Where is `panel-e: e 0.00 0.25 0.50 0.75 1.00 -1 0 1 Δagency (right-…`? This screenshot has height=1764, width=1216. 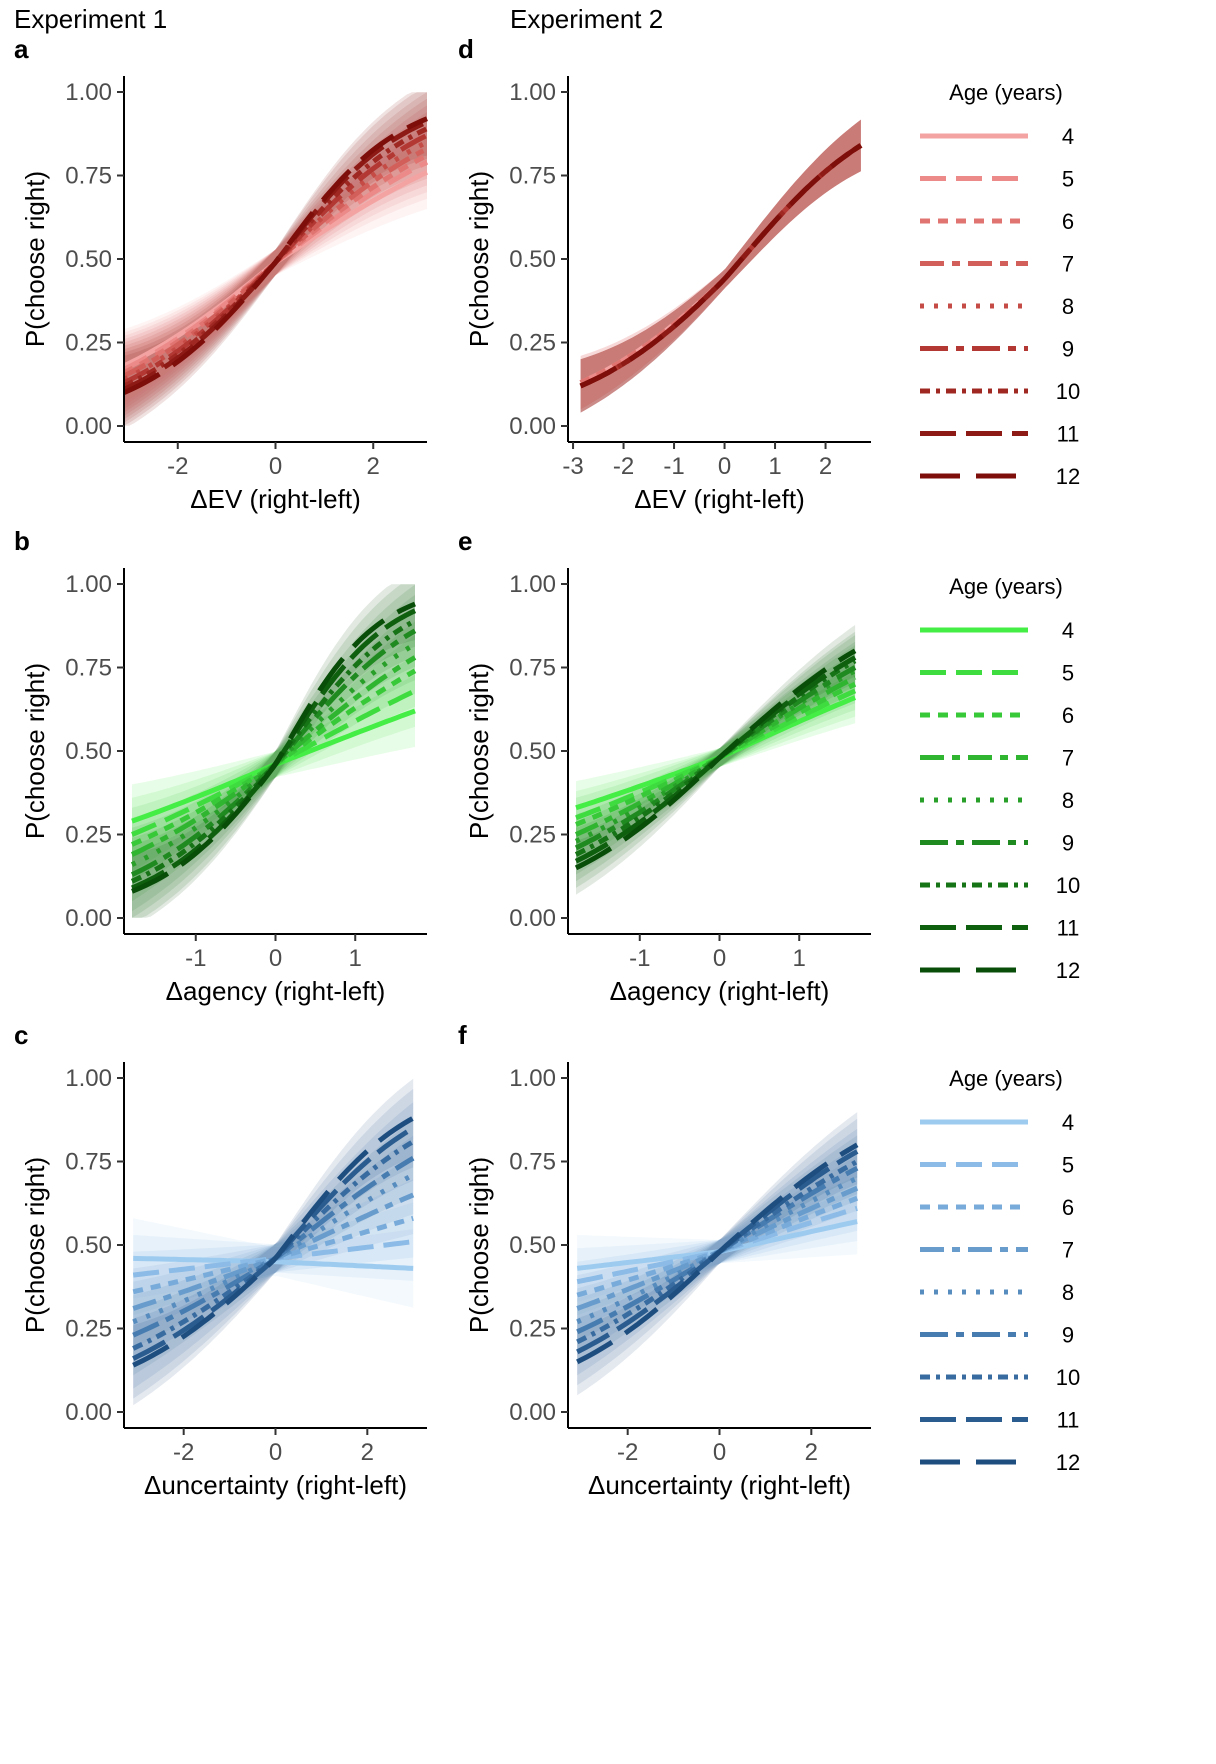
panel-e: e 0.00 0.25 0.50 0.75 1.00 -1 0 1 Δagency (right-… is located at coordinates (664, 766).